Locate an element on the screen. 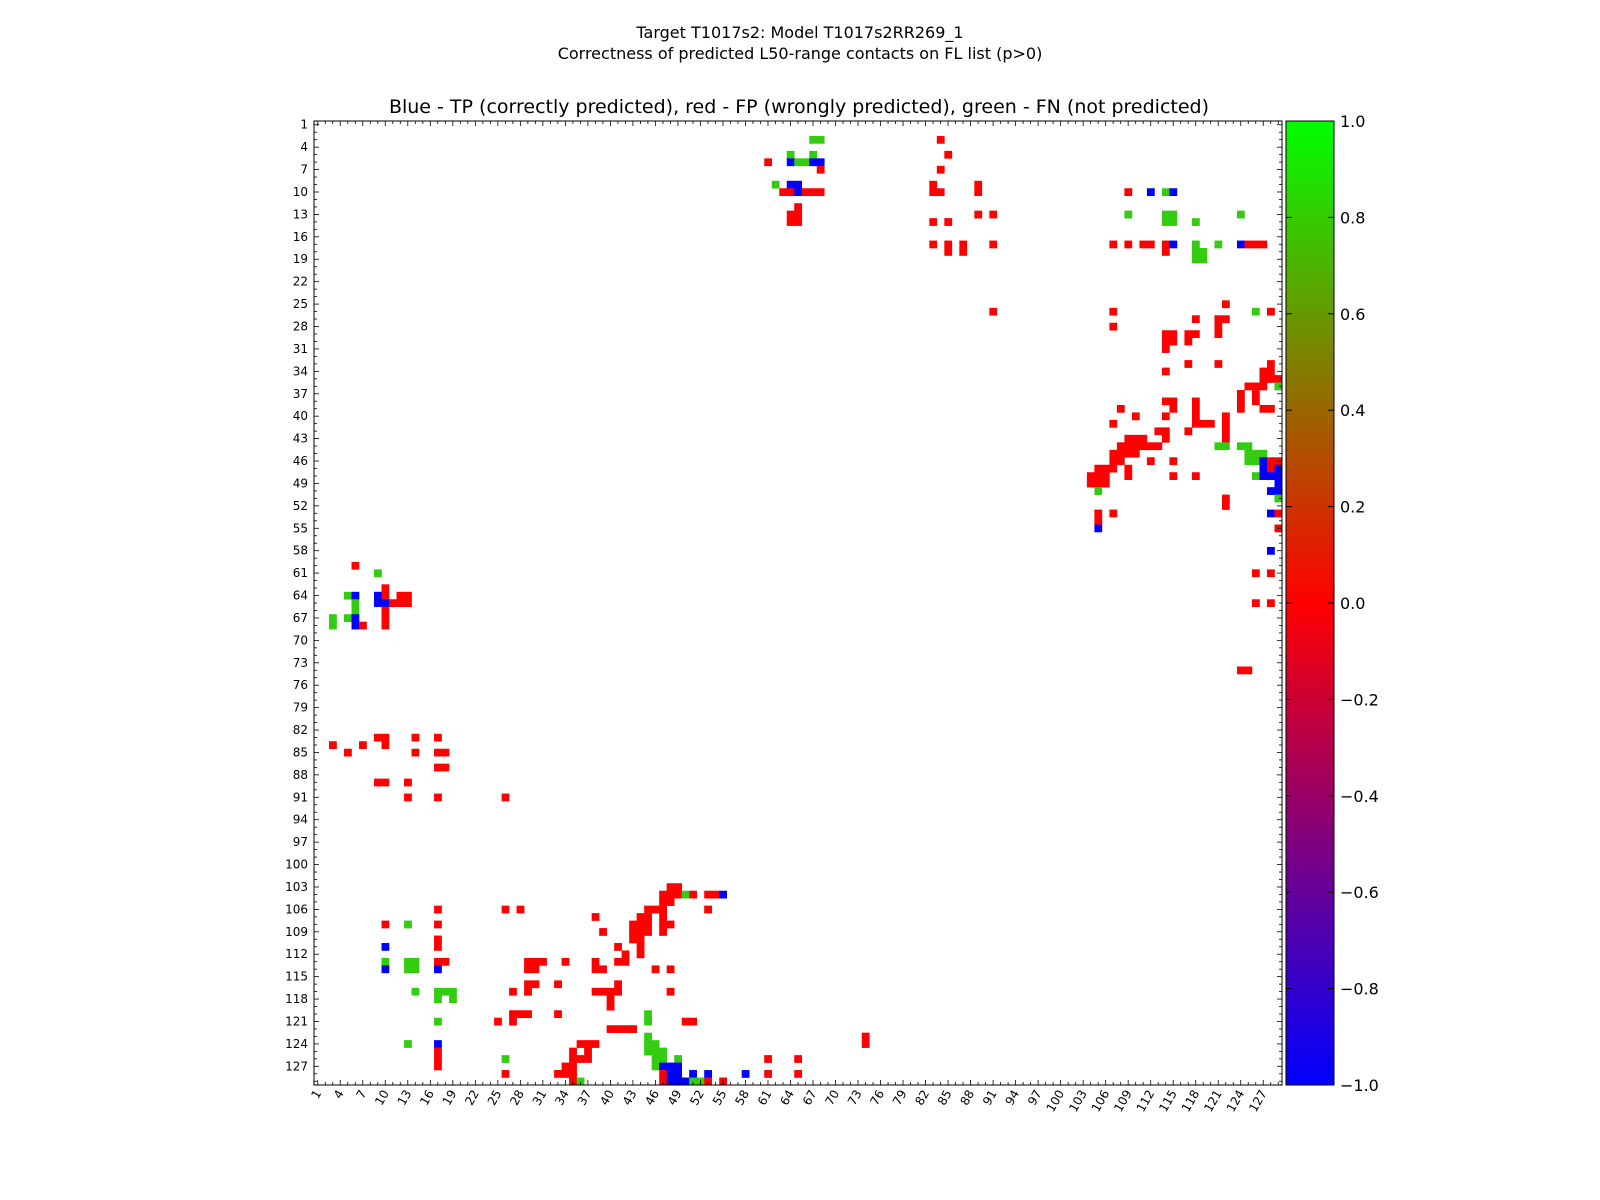 The height and width of the screenshot is (1200, 1600). x-tick-label: 121 is located at coordinates (1213, 1101).